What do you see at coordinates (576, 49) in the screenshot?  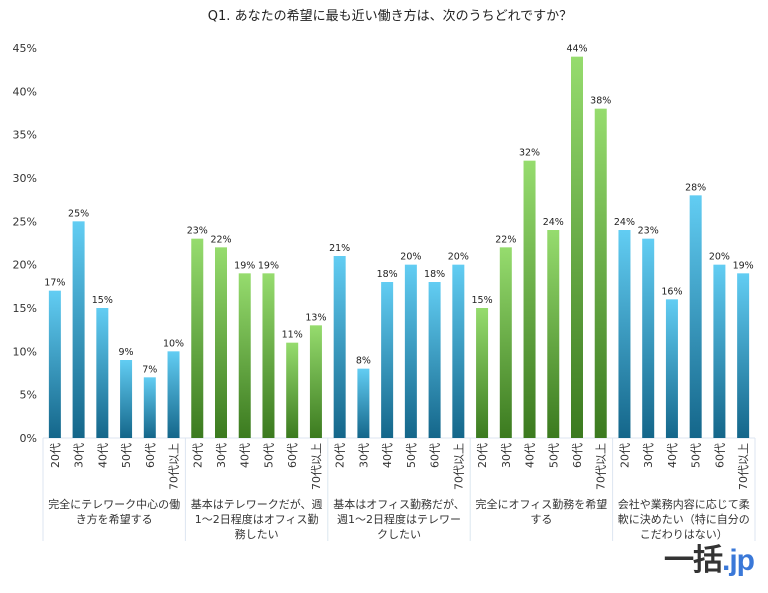 I see `data-label: 44%` at bounding box center [576, 49].